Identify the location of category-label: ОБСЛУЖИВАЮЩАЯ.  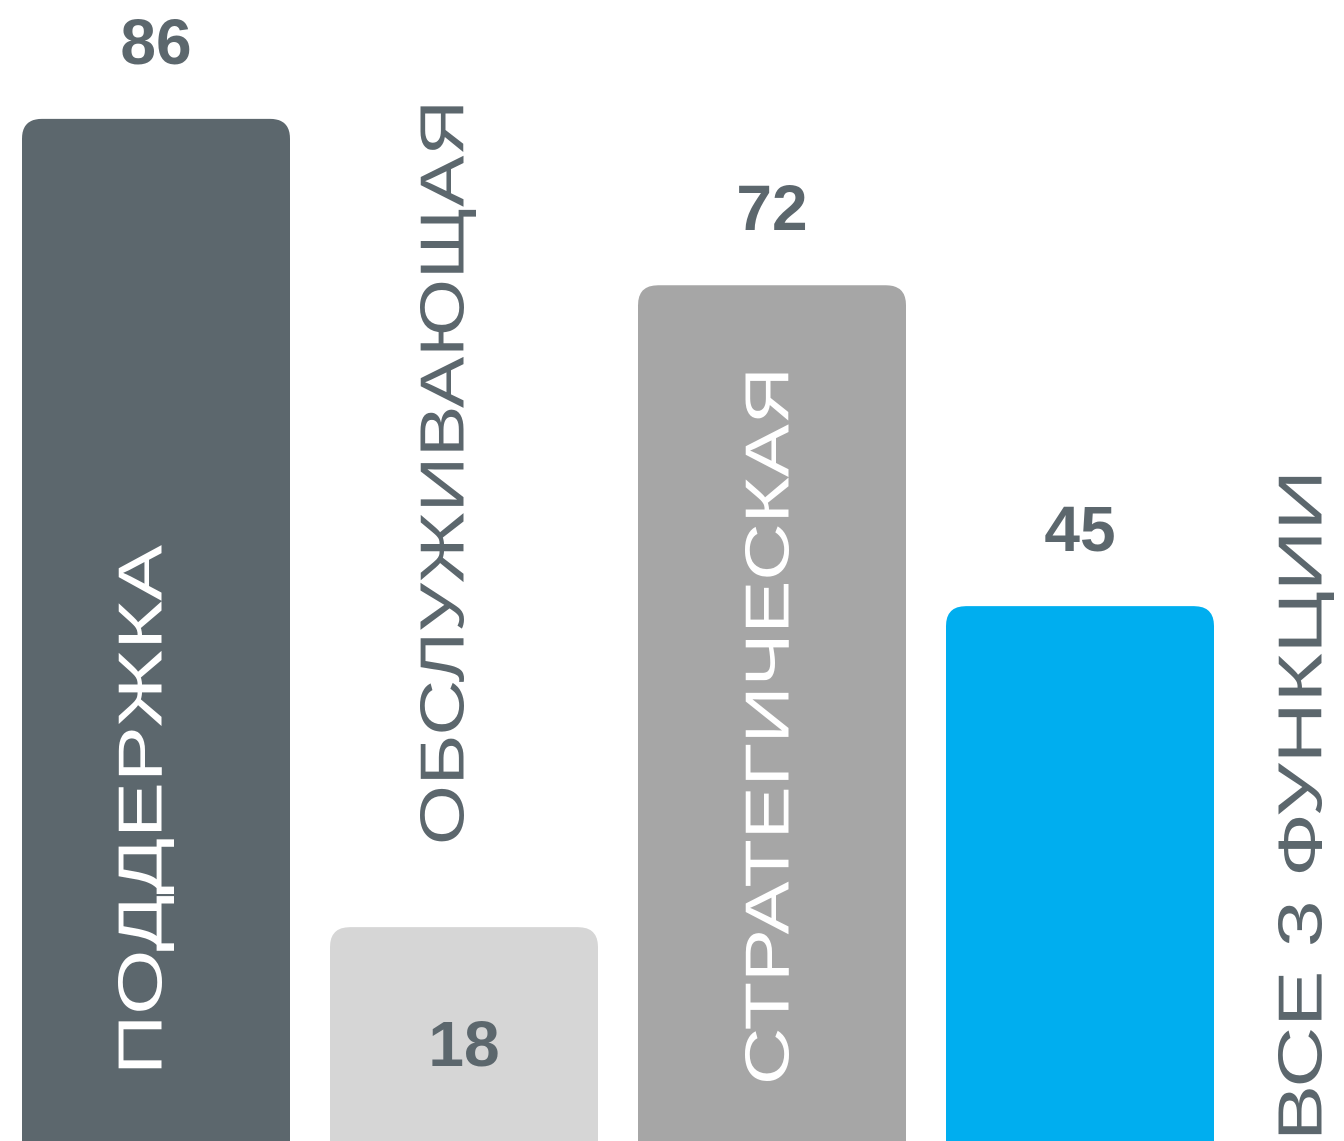
(442, 472).